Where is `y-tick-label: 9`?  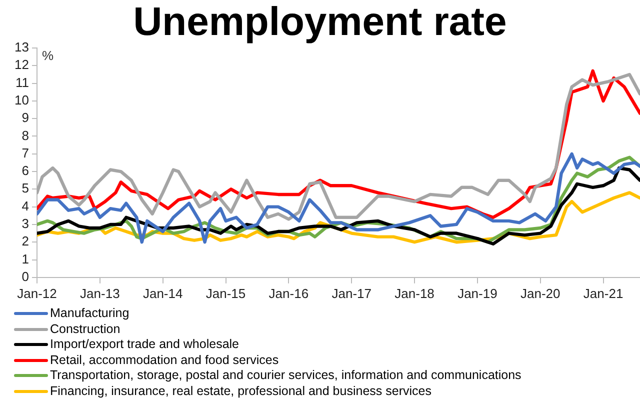 y-tick-label: 9 is located at coordinates (25, 118).